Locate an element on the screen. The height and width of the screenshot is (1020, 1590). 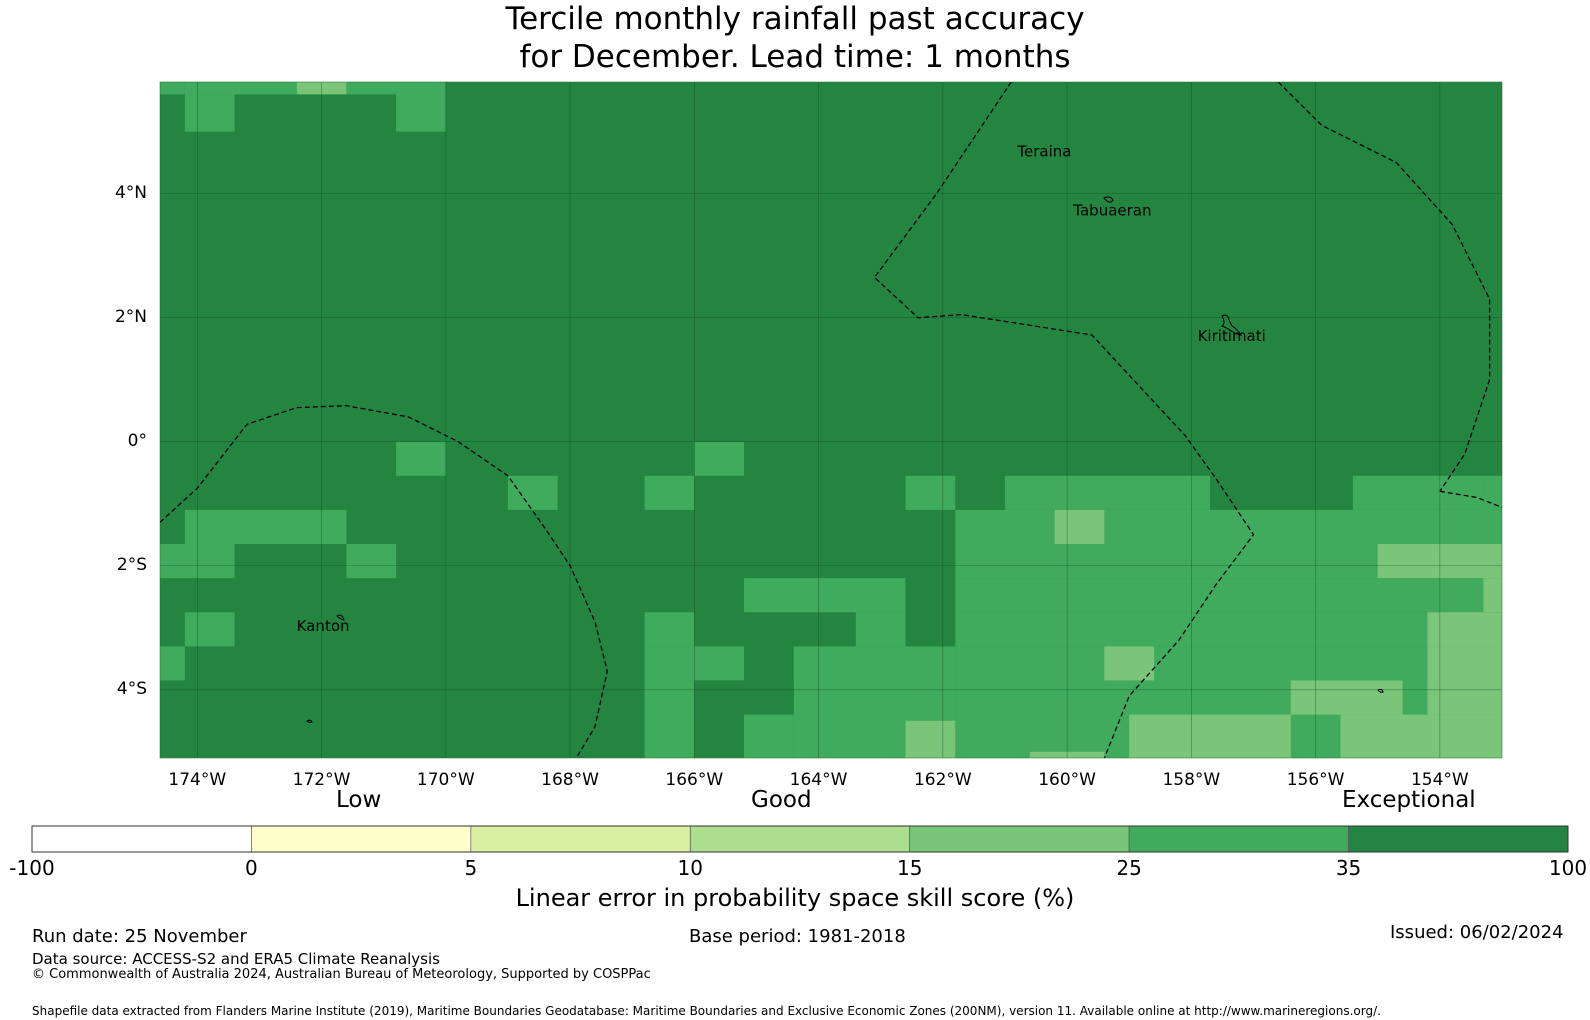
colorbar-tick-label: 10 is located at coordinates (690, 868).